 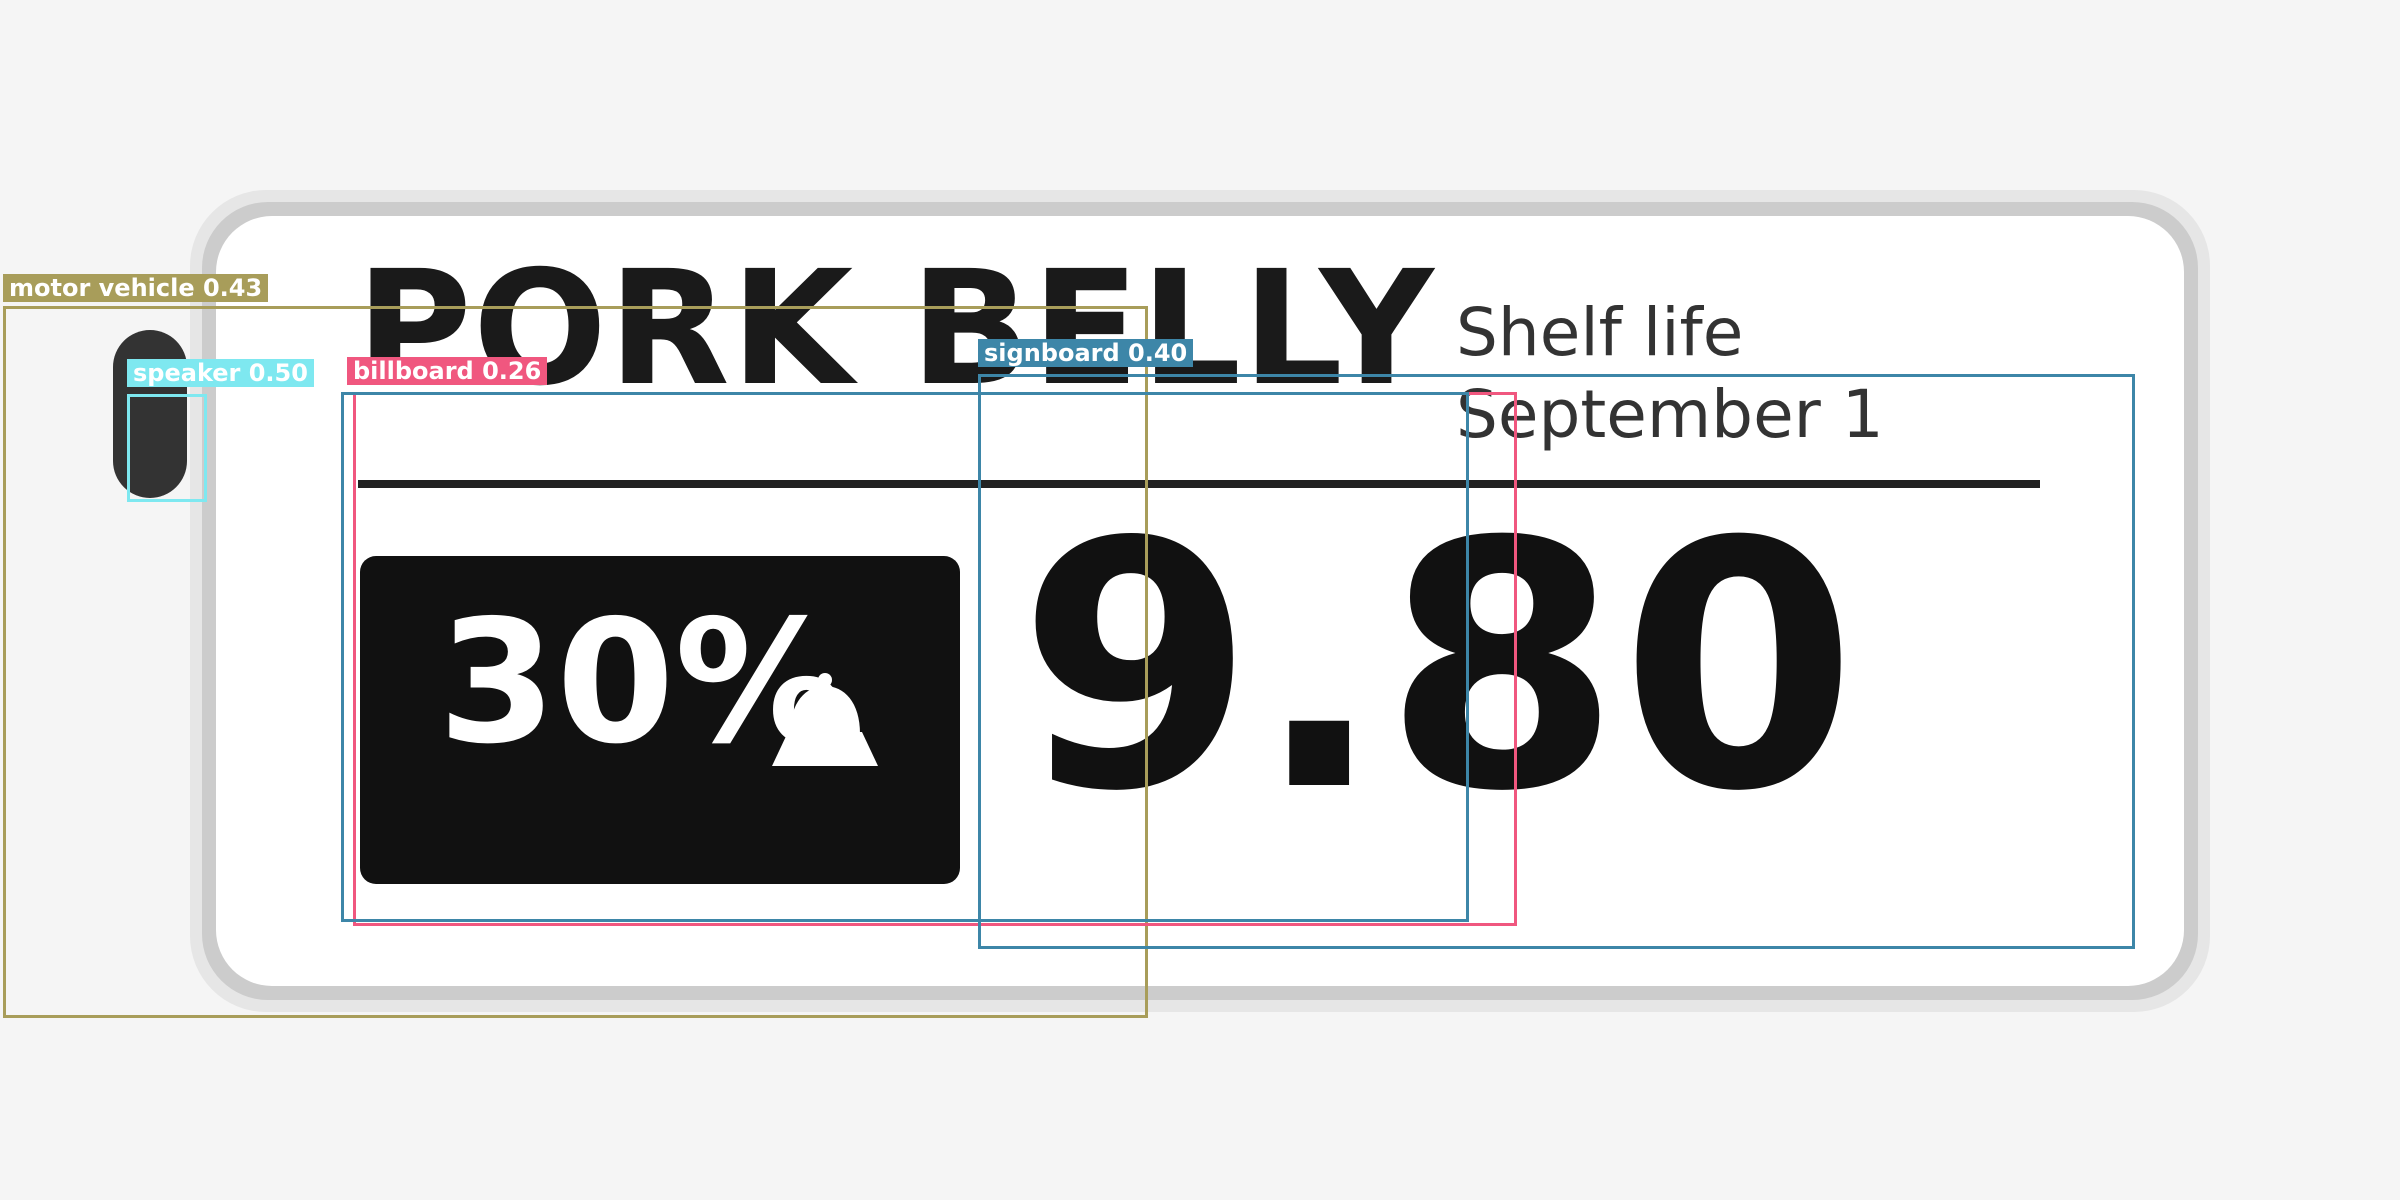 I want to click on detection-label-motor-vehicle: motor vehicle 0.43, so click(x=136, y=288).